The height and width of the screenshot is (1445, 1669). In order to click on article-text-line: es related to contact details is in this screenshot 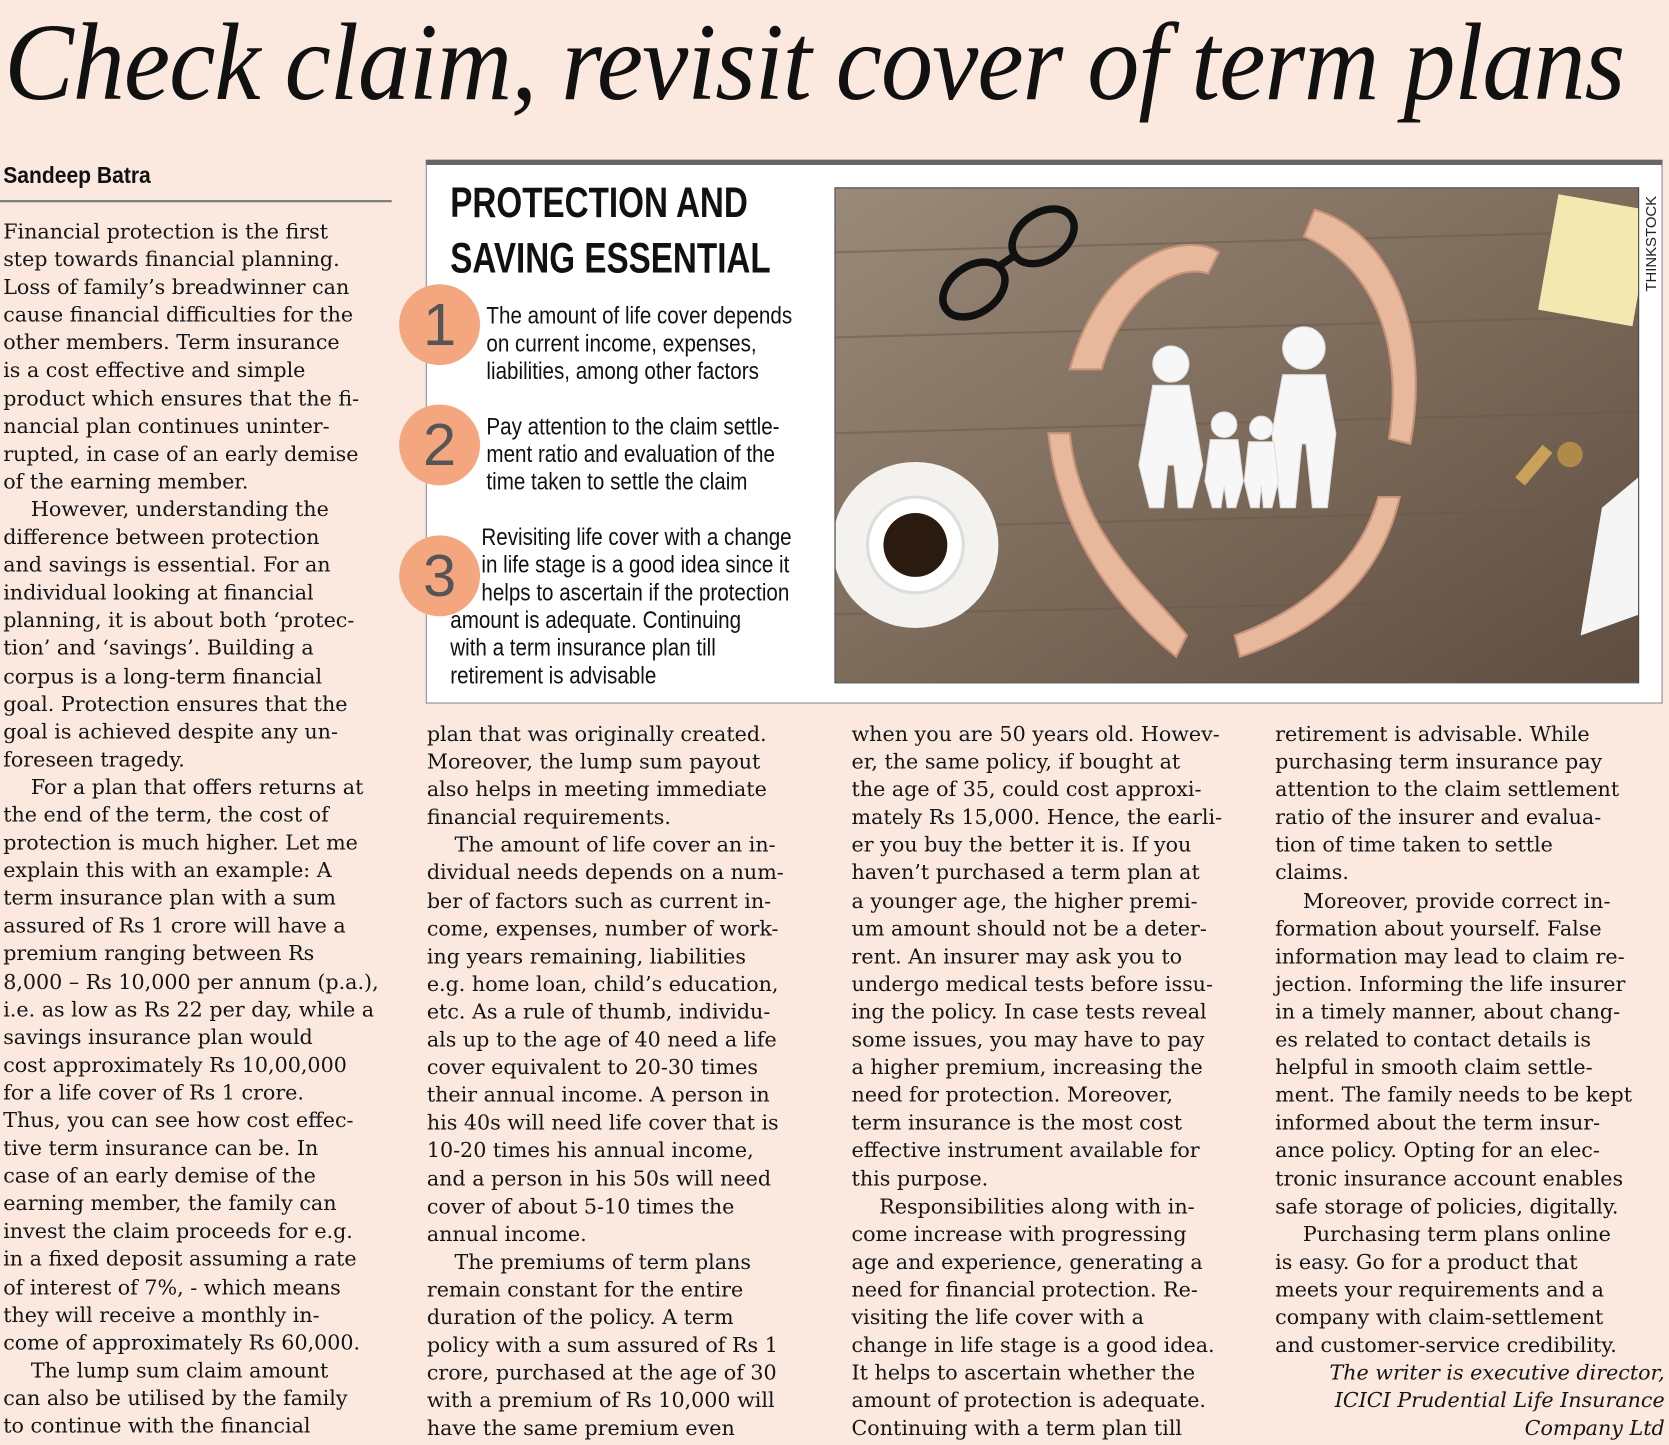, I will do `click(1433, 1039)`.